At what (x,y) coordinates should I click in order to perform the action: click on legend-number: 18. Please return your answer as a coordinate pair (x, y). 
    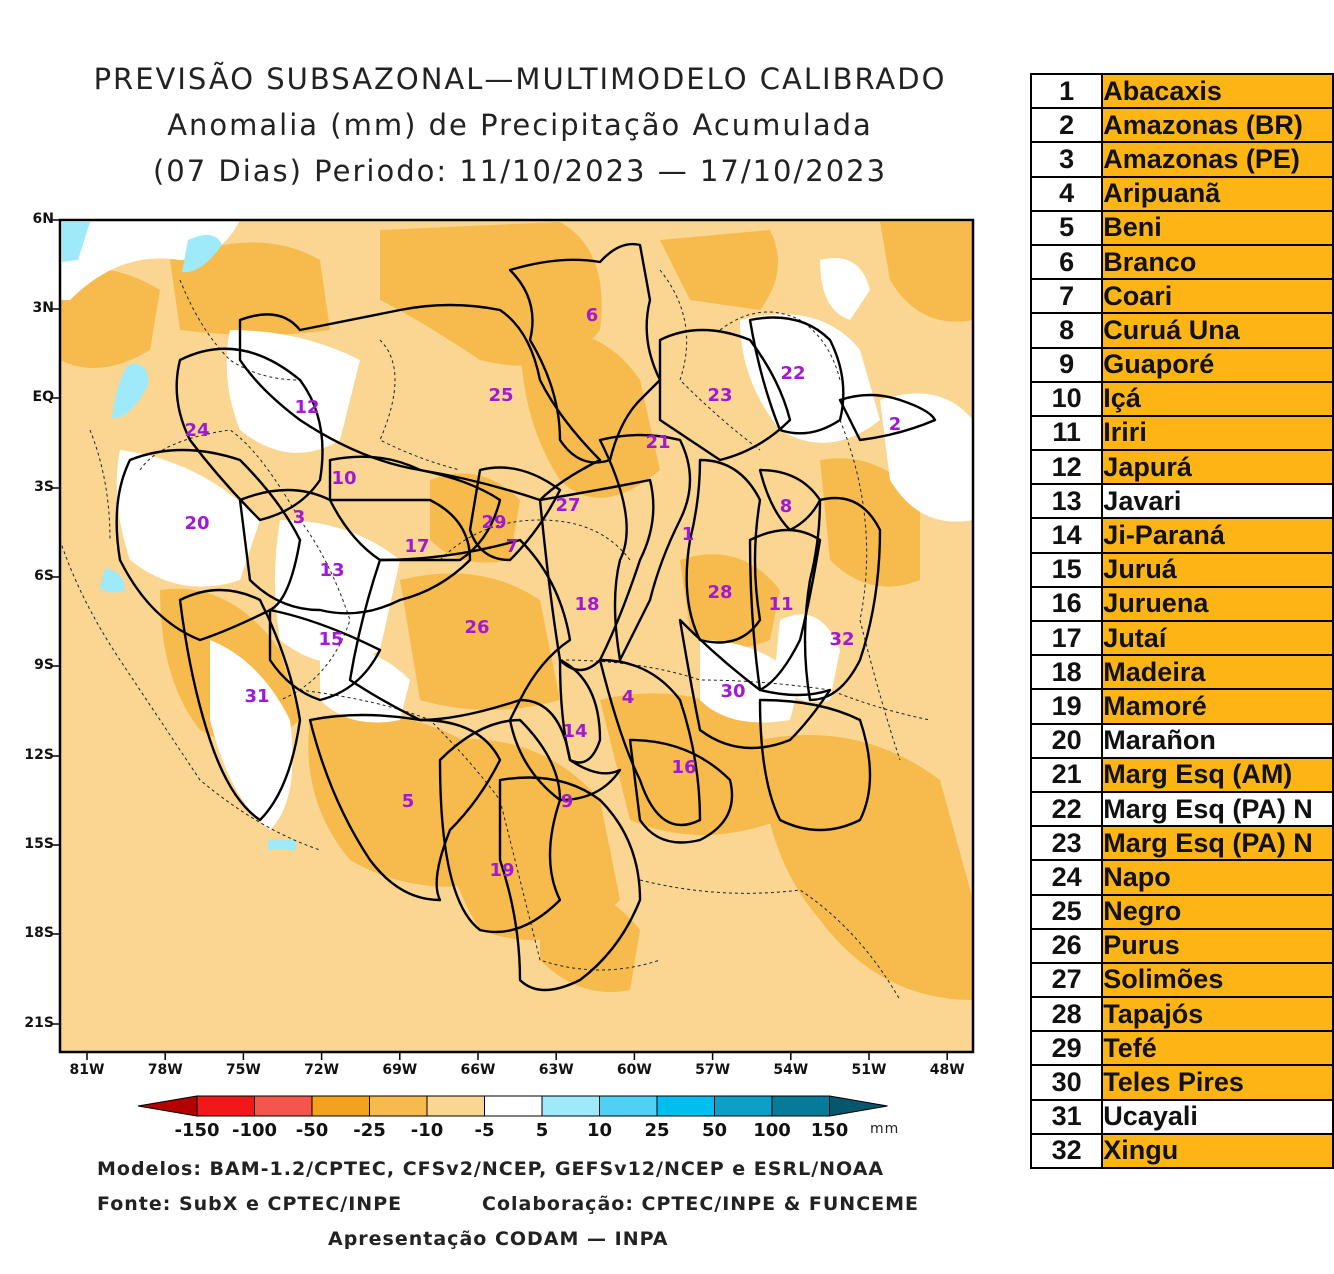
    Looking at the image, I should click on (1066, 672).